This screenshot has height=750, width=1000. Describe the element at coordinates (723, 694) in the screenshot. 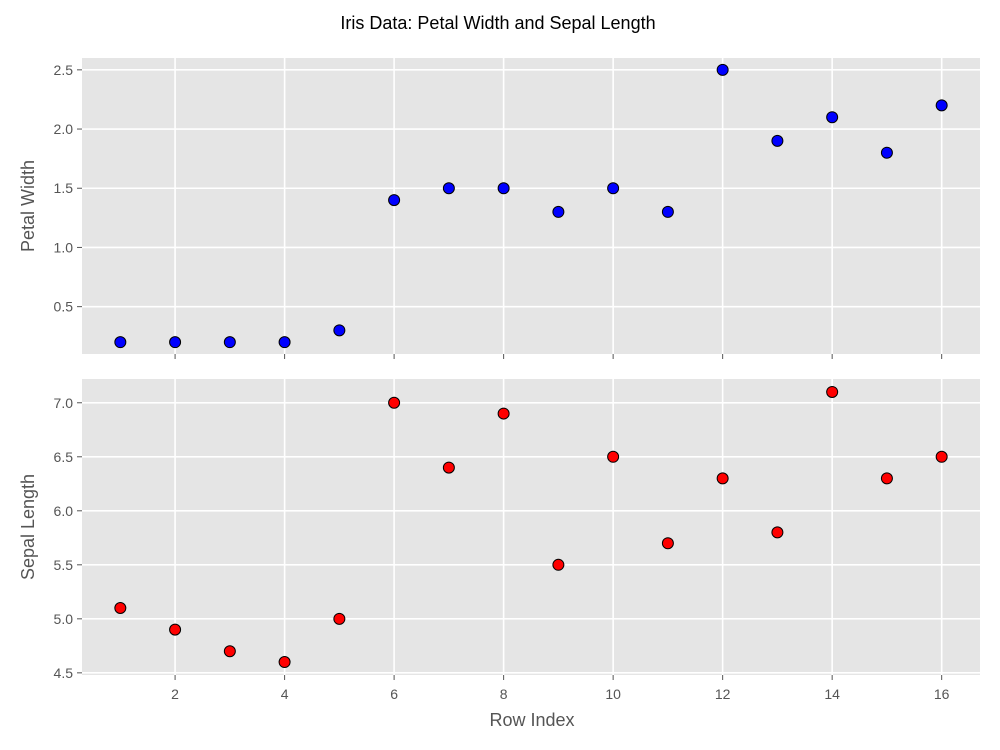

I see `bottom-x-tick-label: 12` at that location.